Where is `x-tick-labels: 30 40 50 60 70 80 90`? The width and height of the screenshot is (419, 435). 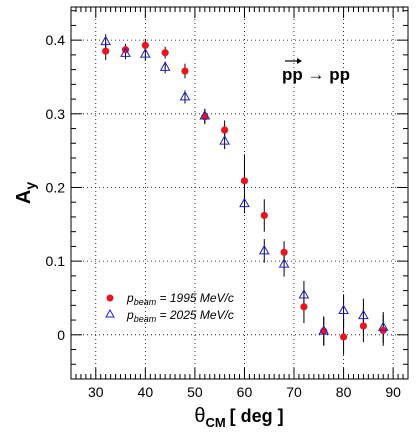
x-tick-labels: 30 40 50 60 70 80 90 is located at coordinates (244, 392).